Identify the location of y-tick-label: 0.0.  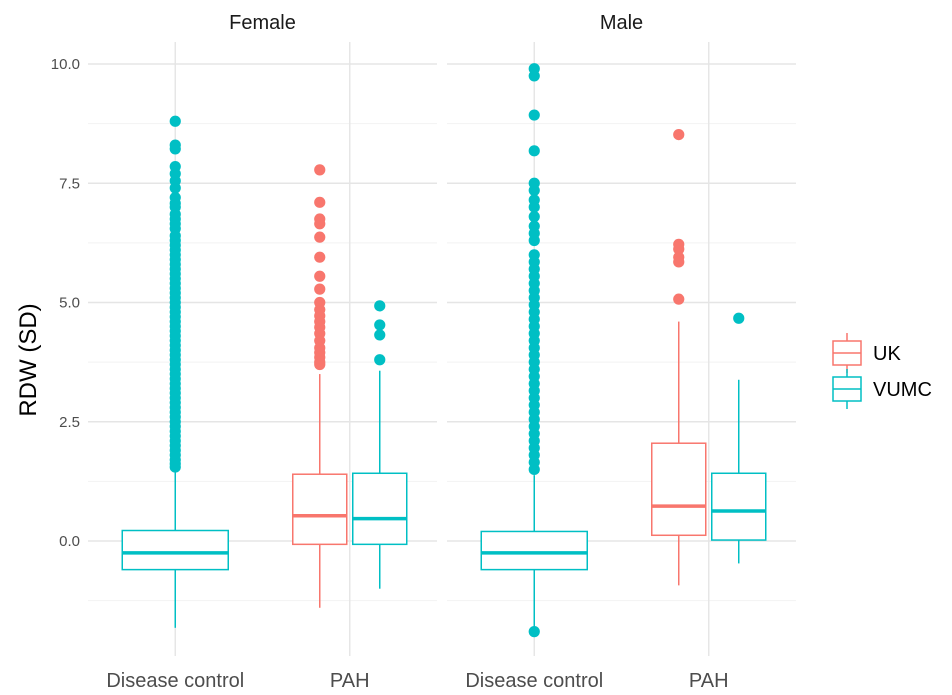
(69, 541).